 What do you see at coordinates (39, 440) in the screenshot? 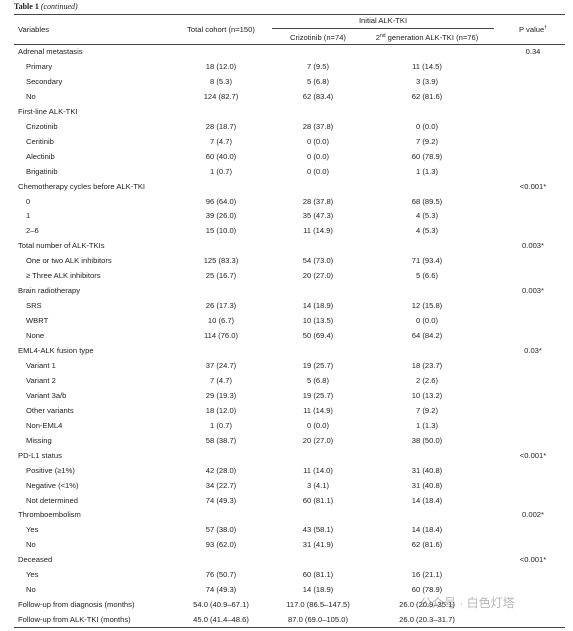
I see `row-label: Missing` at bounding box center [39, 440].